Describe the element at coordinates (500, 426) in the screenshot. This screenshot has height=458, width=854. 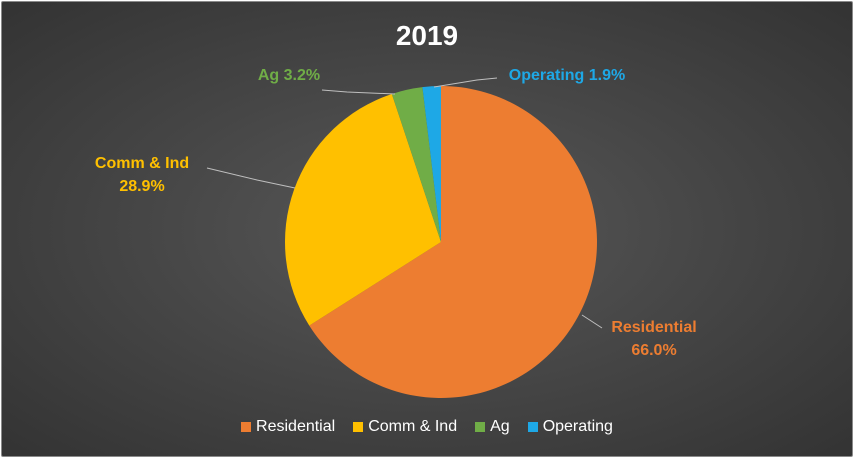
I see `legend-label: Ag` at that location.